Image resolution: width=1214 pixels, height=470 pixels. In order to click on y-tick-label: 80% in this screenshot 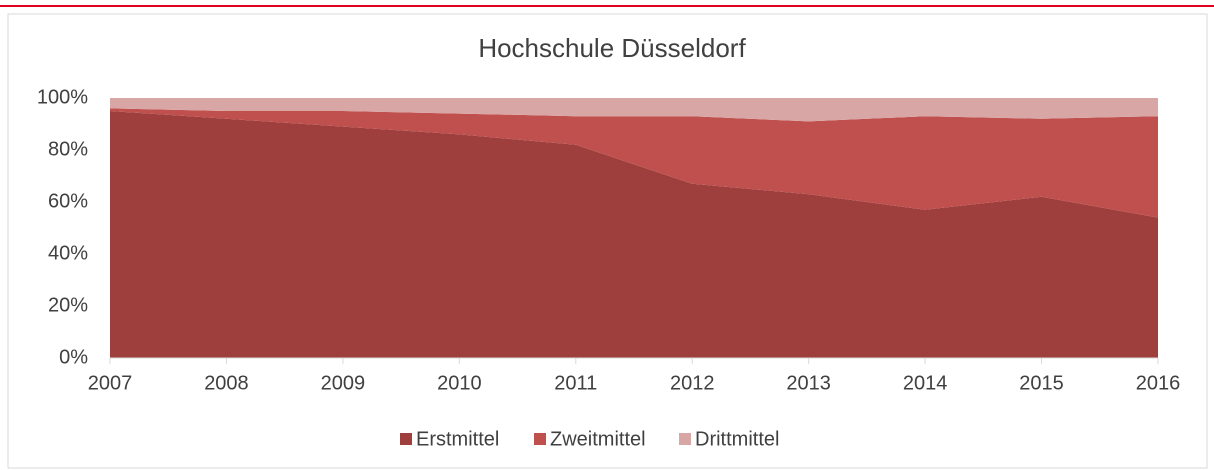, I will do `click(68, 149)`.